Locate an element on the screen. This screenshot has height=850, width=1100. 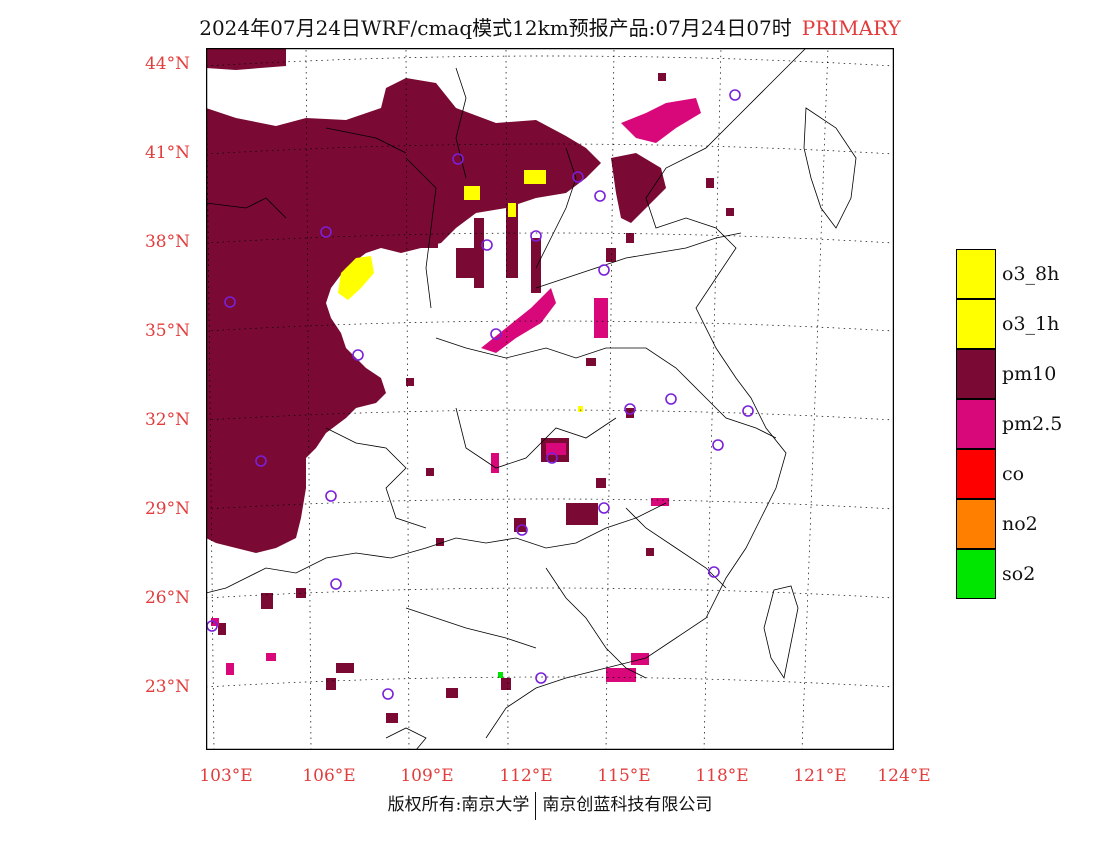
lon-label-103e: 103°E is located at coordinates (226, 776).